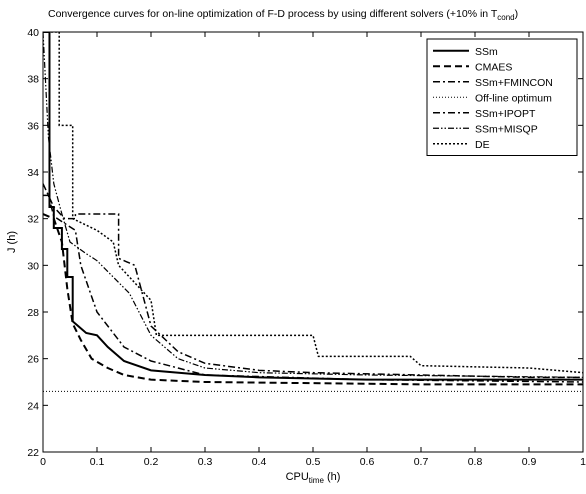 This screenshot has width=586, height=494. I want to click on y-tick-label: 34, so click(33, 173).